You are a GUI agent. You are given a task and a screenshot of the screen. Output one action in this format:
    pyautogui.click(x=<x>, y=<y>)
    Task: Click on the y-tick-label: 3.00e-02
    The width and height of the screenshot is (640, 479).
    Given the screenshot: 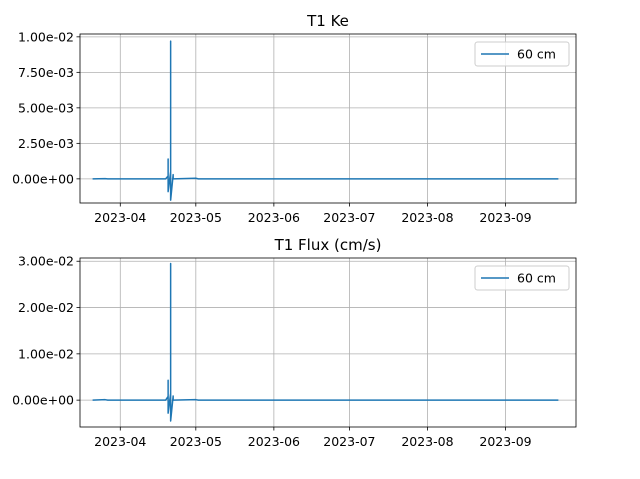 What is the action you would take?
    pyautogui.click(x=46, y=261)
    